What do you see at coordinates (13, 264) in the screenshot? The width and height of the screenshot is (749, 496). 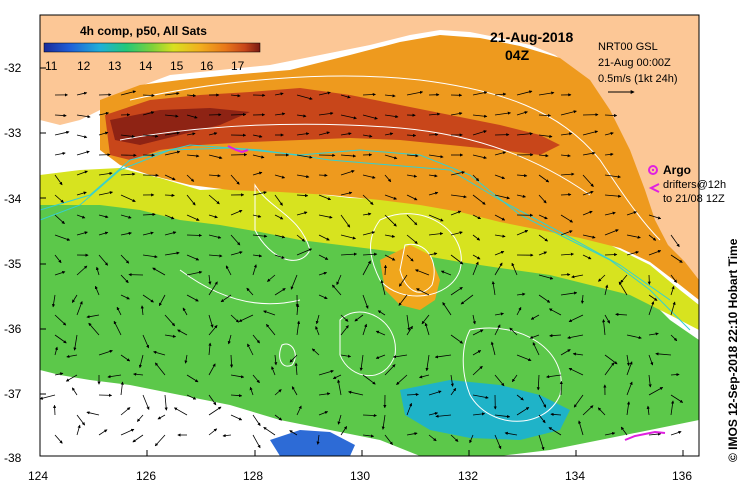 I see `lat-tick: -35` at bounding box center [13, 264].